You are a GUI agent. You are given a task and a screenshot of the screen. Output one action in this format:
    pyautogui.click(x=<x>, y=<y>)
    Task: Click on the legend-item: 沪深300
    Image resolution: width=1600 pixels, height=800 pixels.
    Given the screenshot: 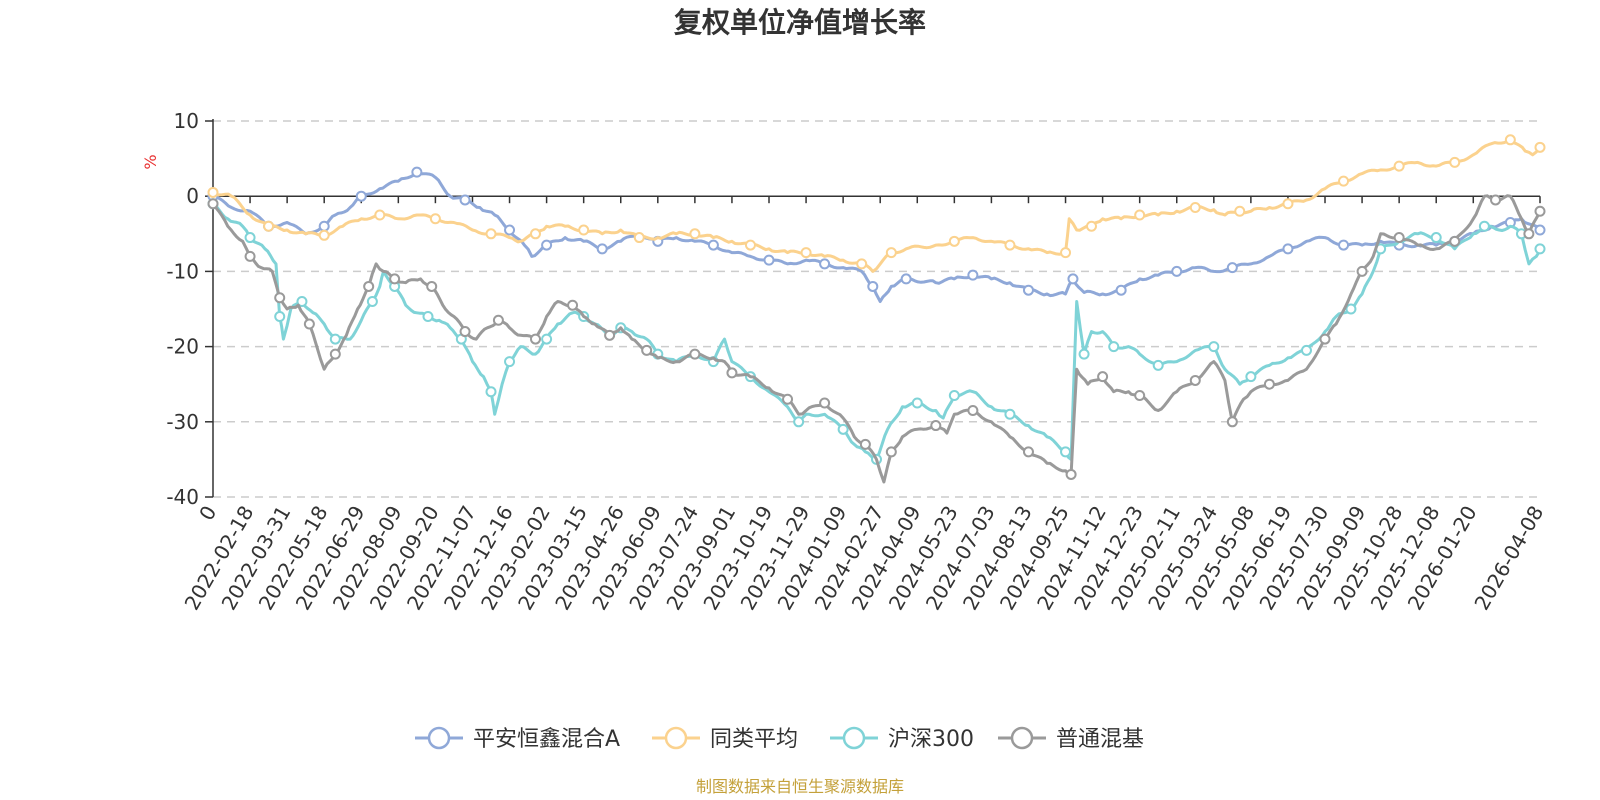 What is the action you would take?
    pyautogui.click(x=902, y=739)
    